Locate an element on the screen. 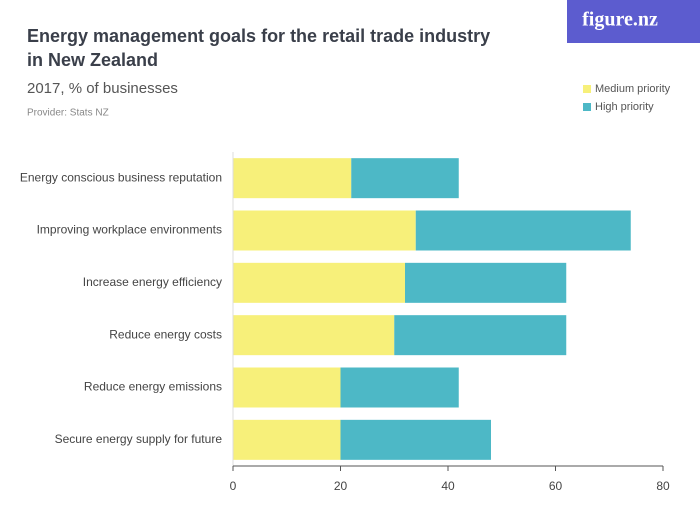  x-tick-label: 60 is located at coordinates (556, 486).